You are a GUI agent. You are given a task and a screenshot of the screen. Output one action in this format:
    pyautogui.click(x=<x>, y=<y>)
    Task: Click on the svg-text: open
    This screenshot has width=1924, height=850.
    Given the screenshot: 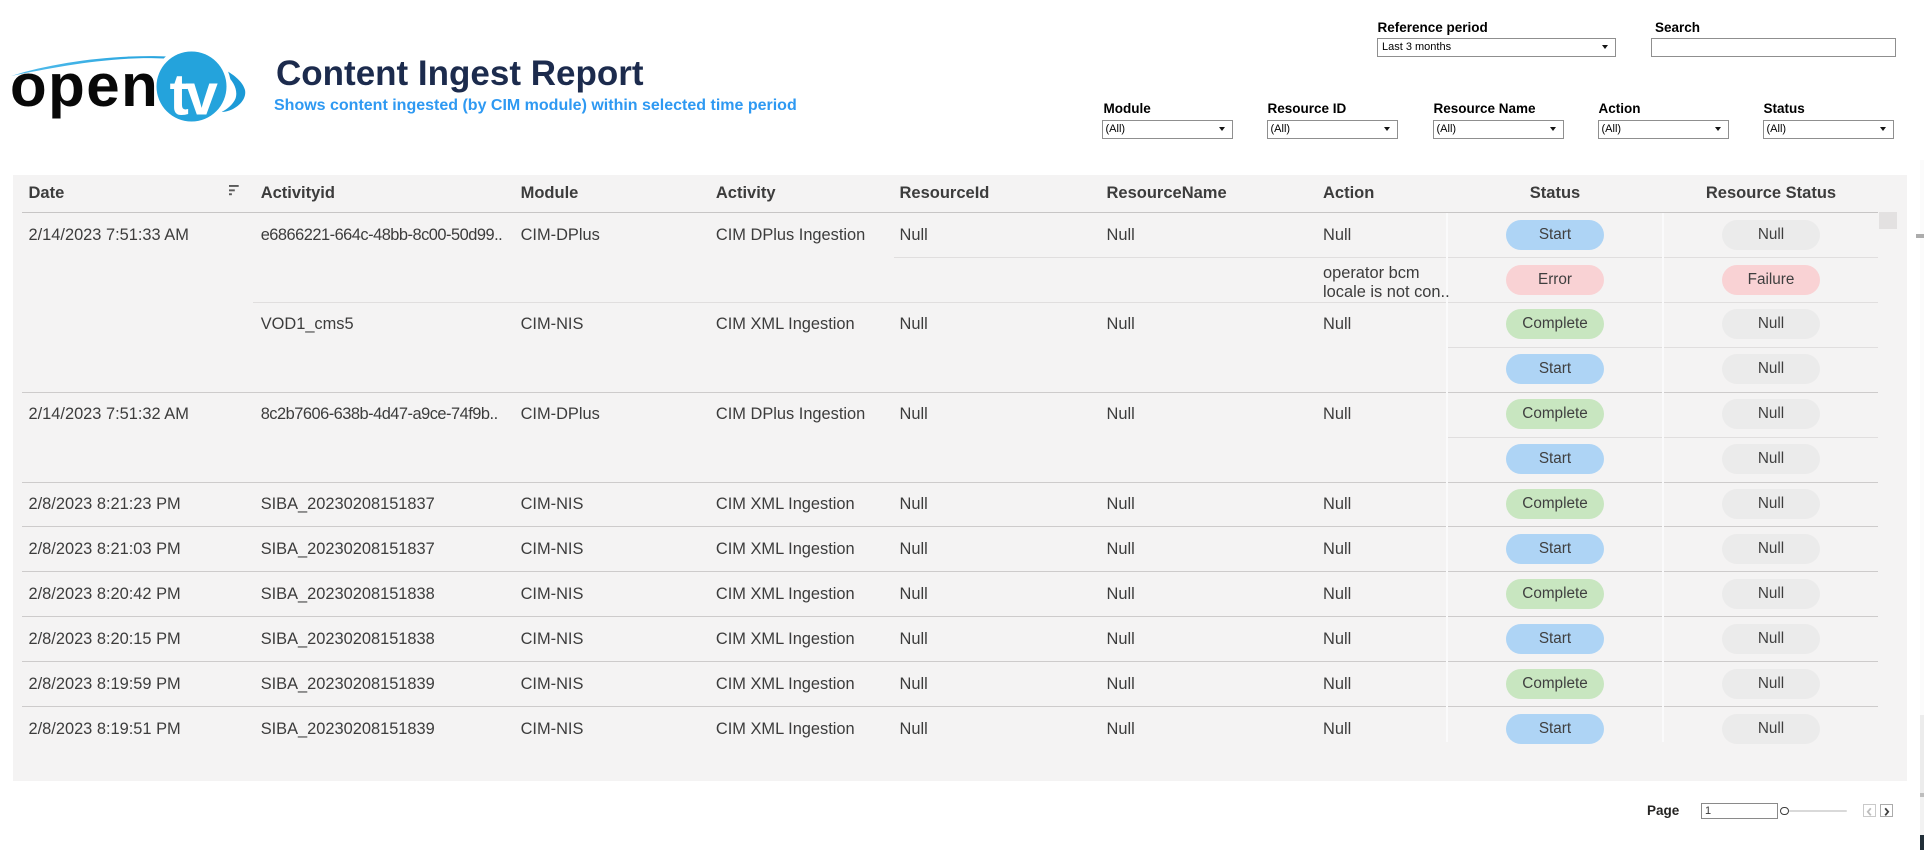 What is the action you would take?
    pyautogui.click(x=84, y=85)
    